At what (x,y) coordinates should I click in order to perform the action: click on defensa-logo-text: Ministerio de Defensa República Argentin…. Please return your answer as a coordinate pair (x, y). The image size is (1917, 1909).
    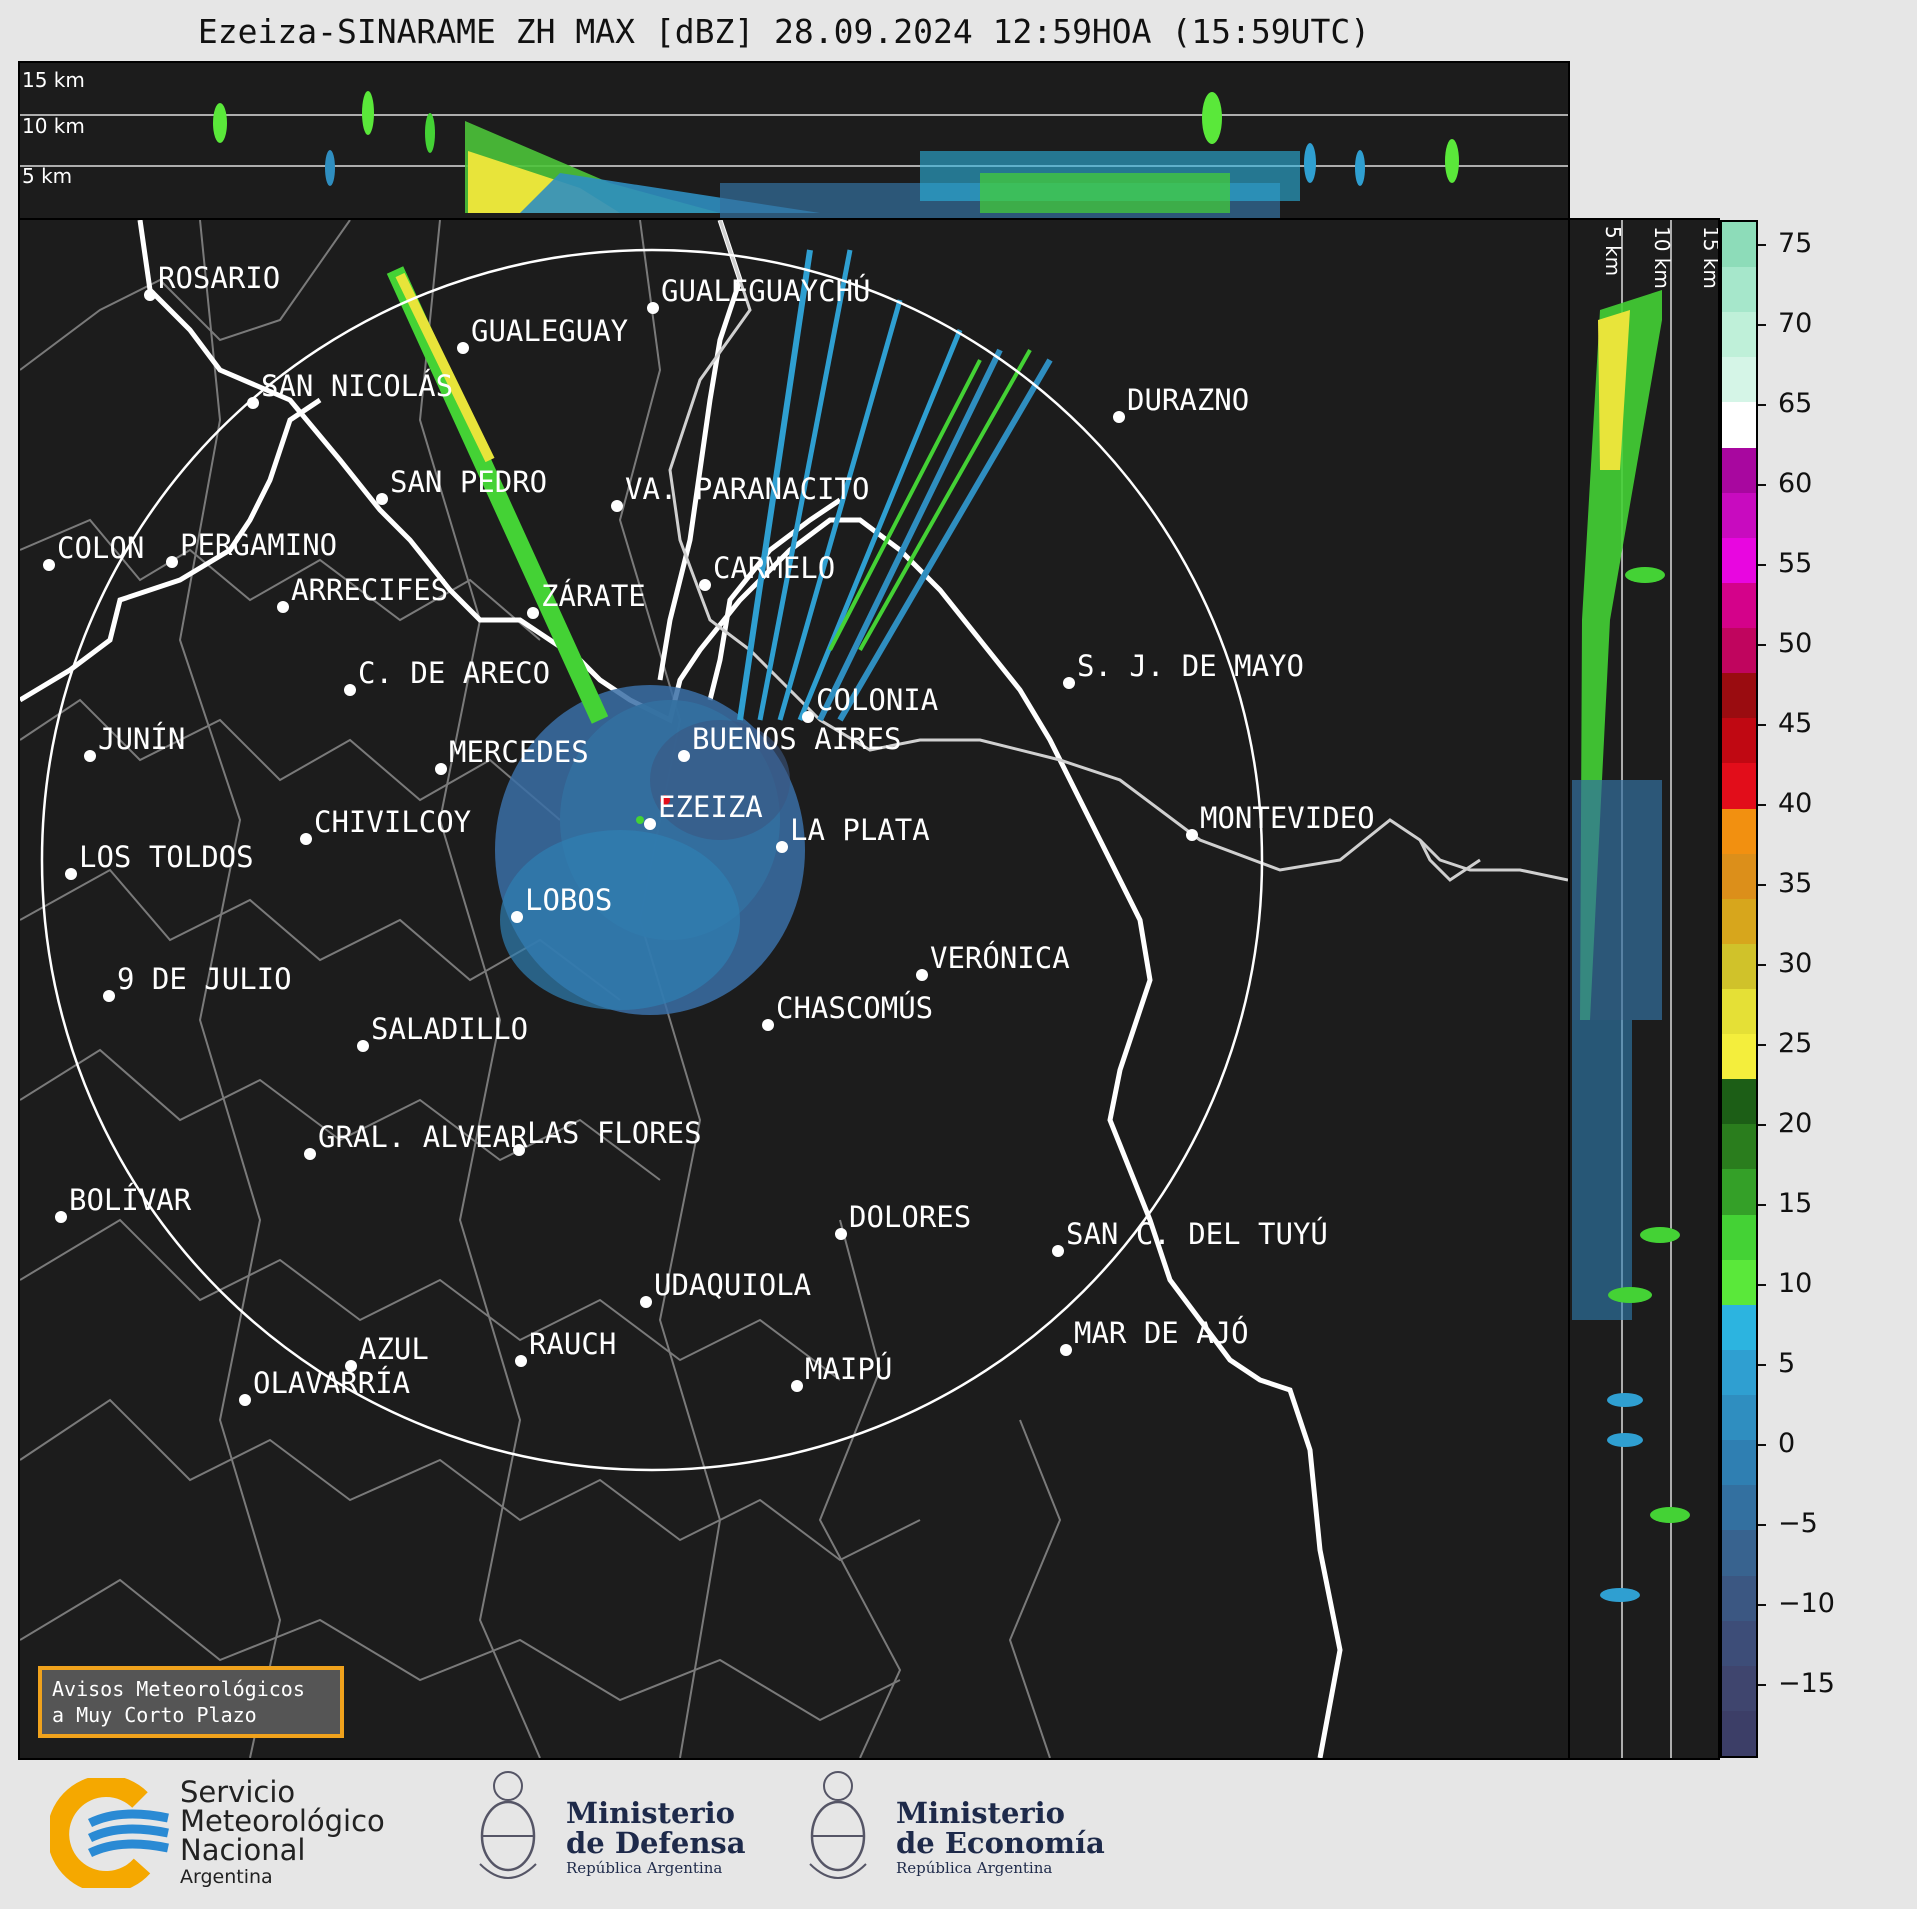
    Looking at the image, I should click on (656, 1836).